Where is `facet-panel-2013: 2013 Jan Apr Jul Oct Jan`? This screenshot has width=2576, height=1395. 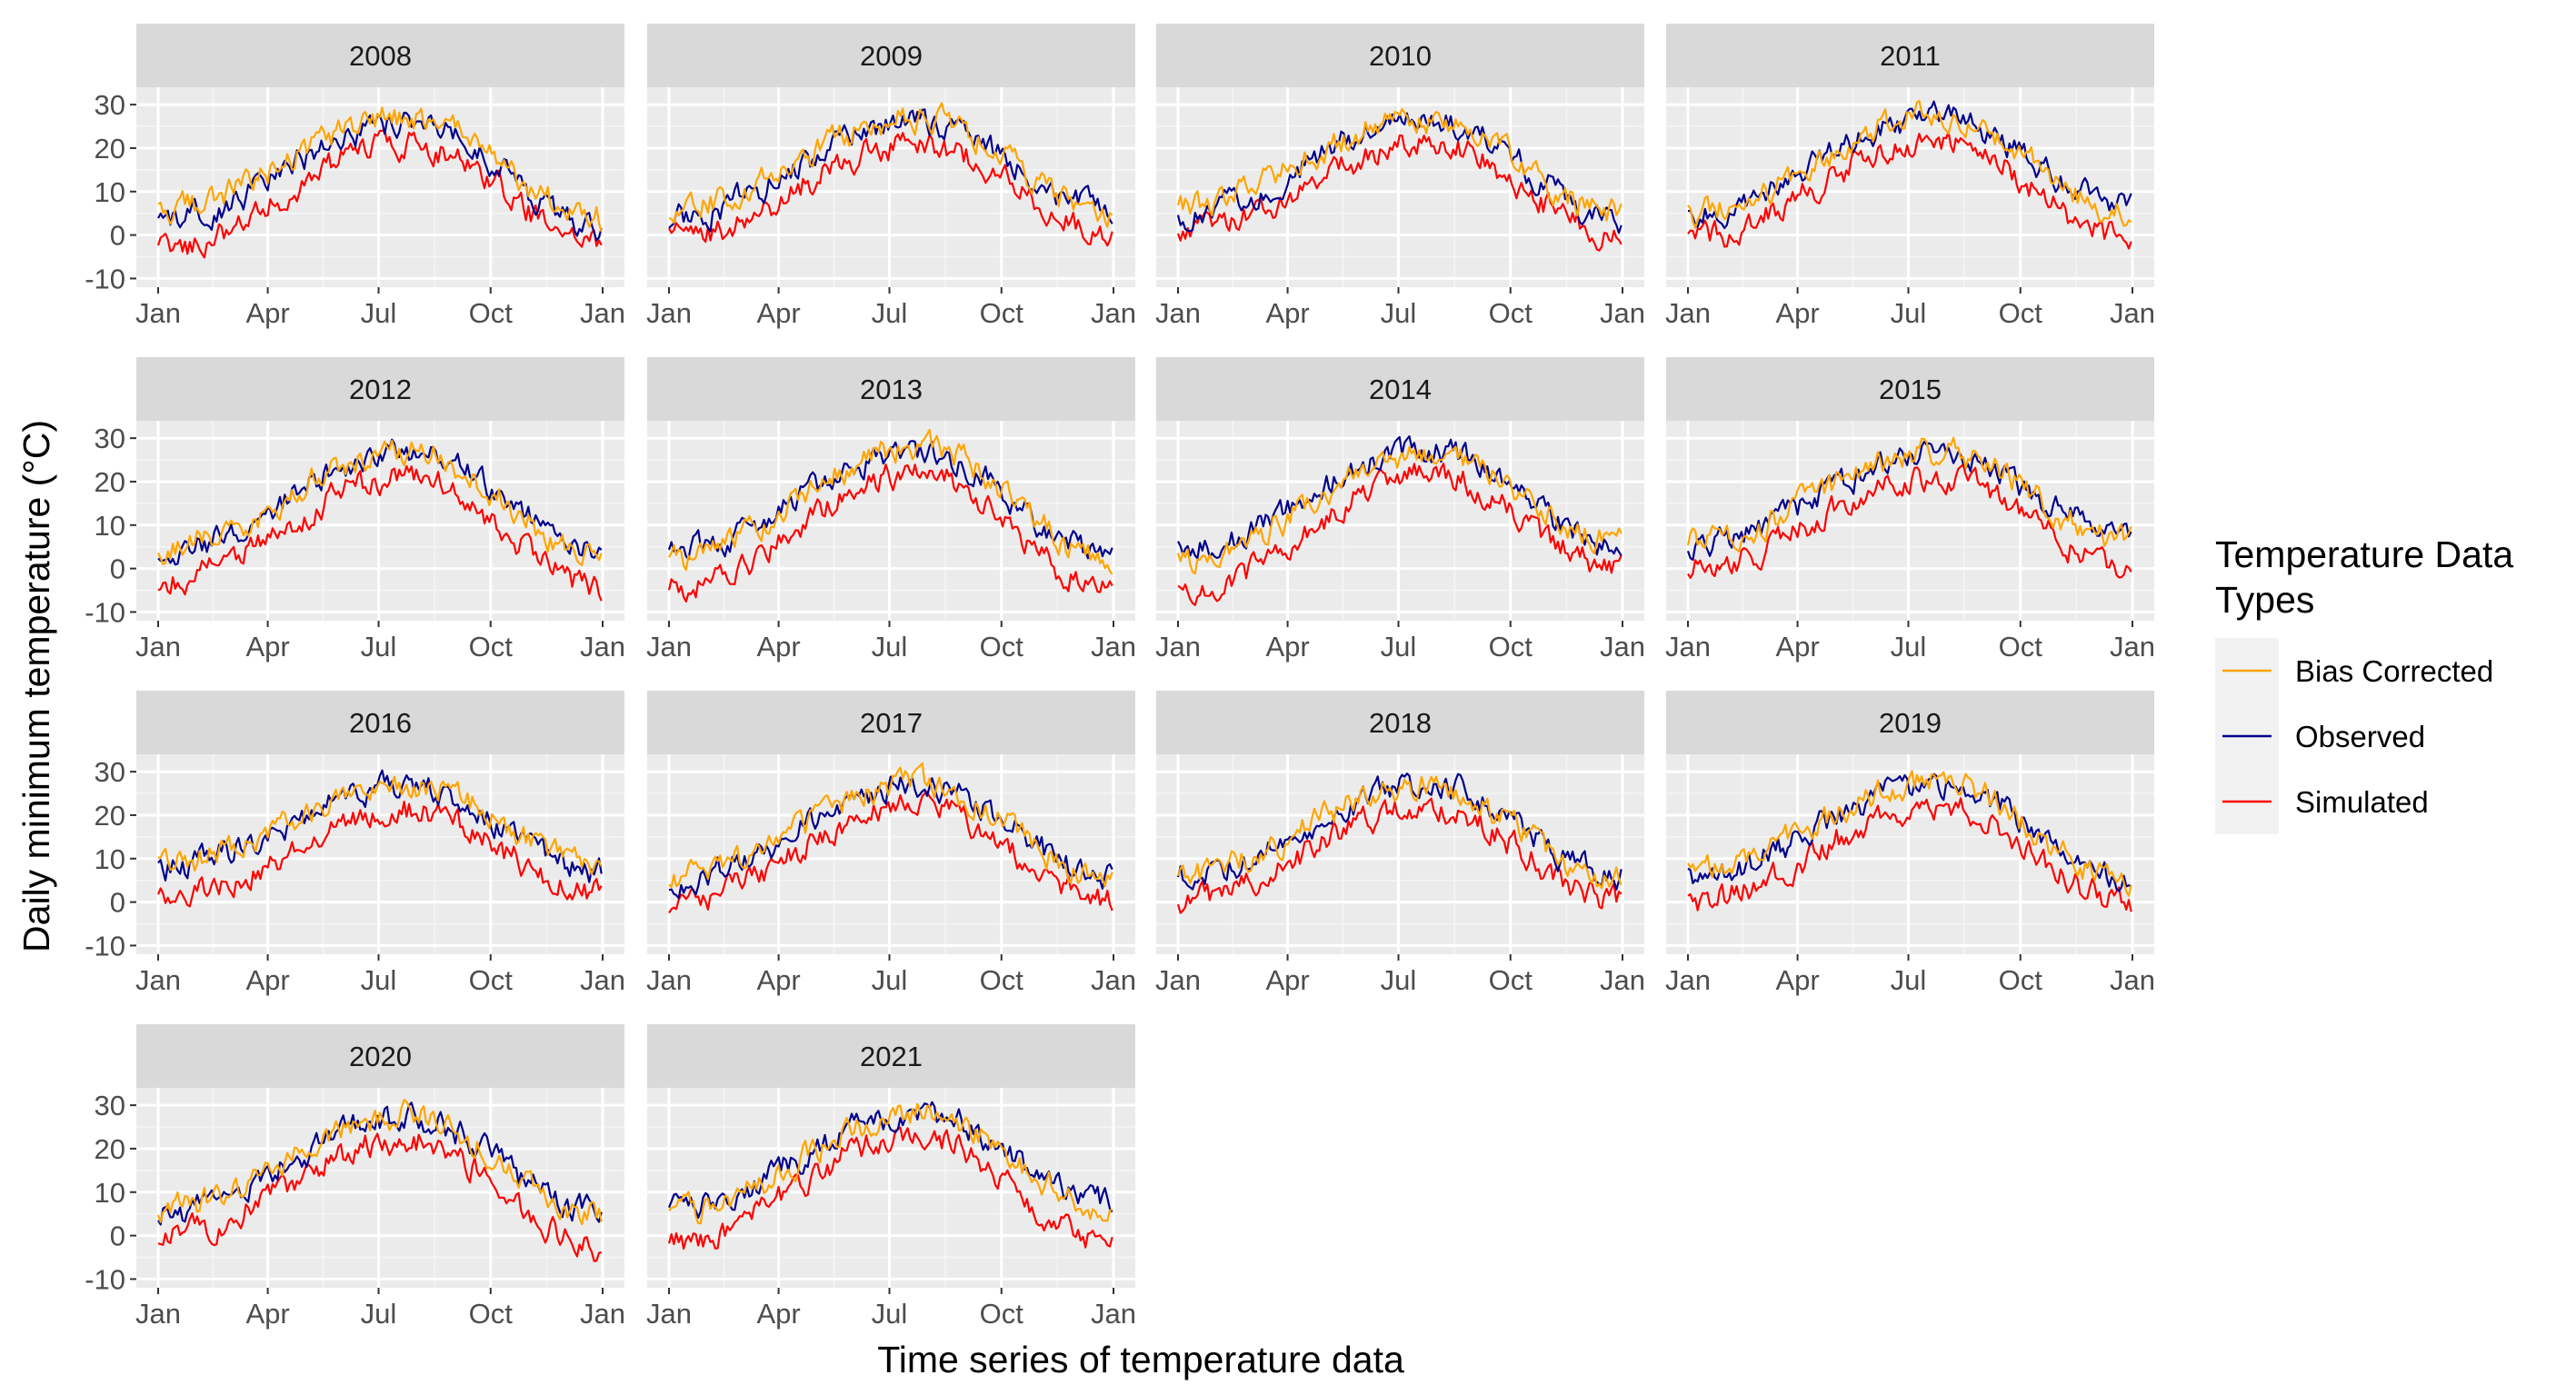 facet-panel-2013: 2013 Jan Apr Jul Oct Jan is located at coordinates (891, 510).